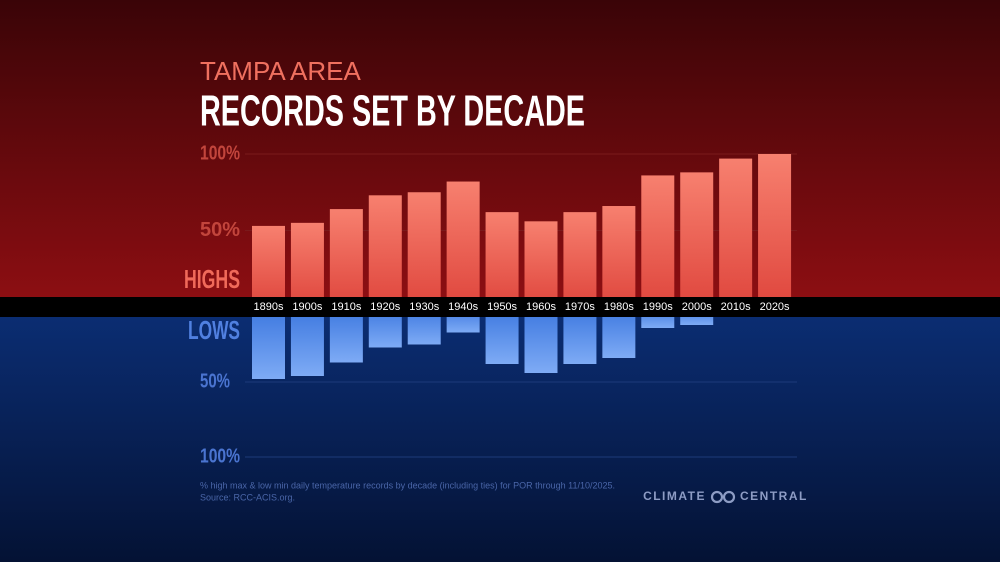 This screenshot has height=562, width=1000. I want to click on legend-highs: HIGHS, so click(212, 279).